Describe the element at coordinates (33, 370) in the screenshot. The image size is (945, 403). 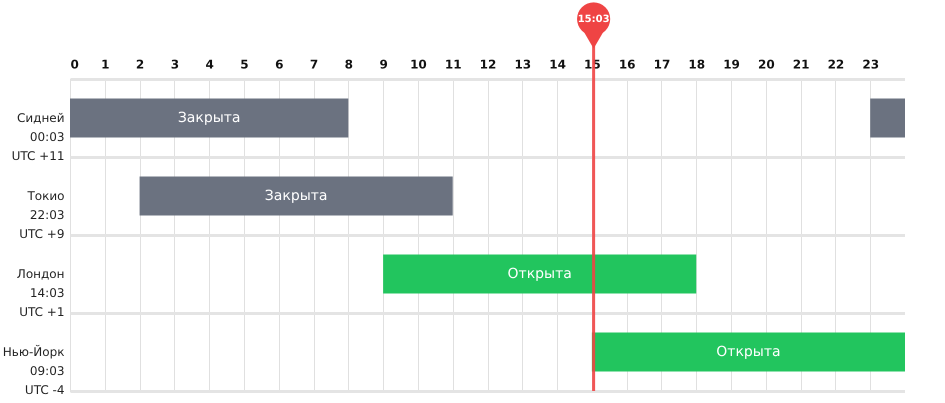
I see `y-tick-label: Нью-Йорк 09:03 UTC -4` at that location.